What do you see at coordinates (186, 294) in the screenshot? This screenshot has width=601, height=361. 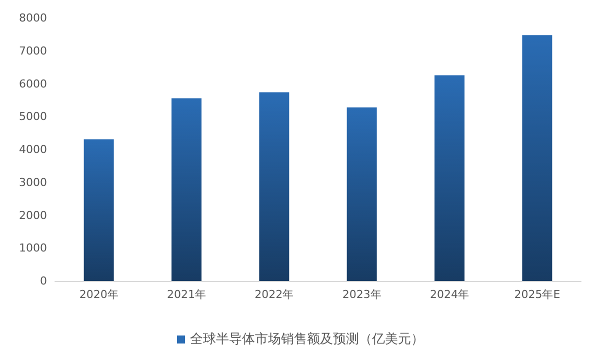 I see `x-tick-label: 2021年` at bounding box center [186, 294].